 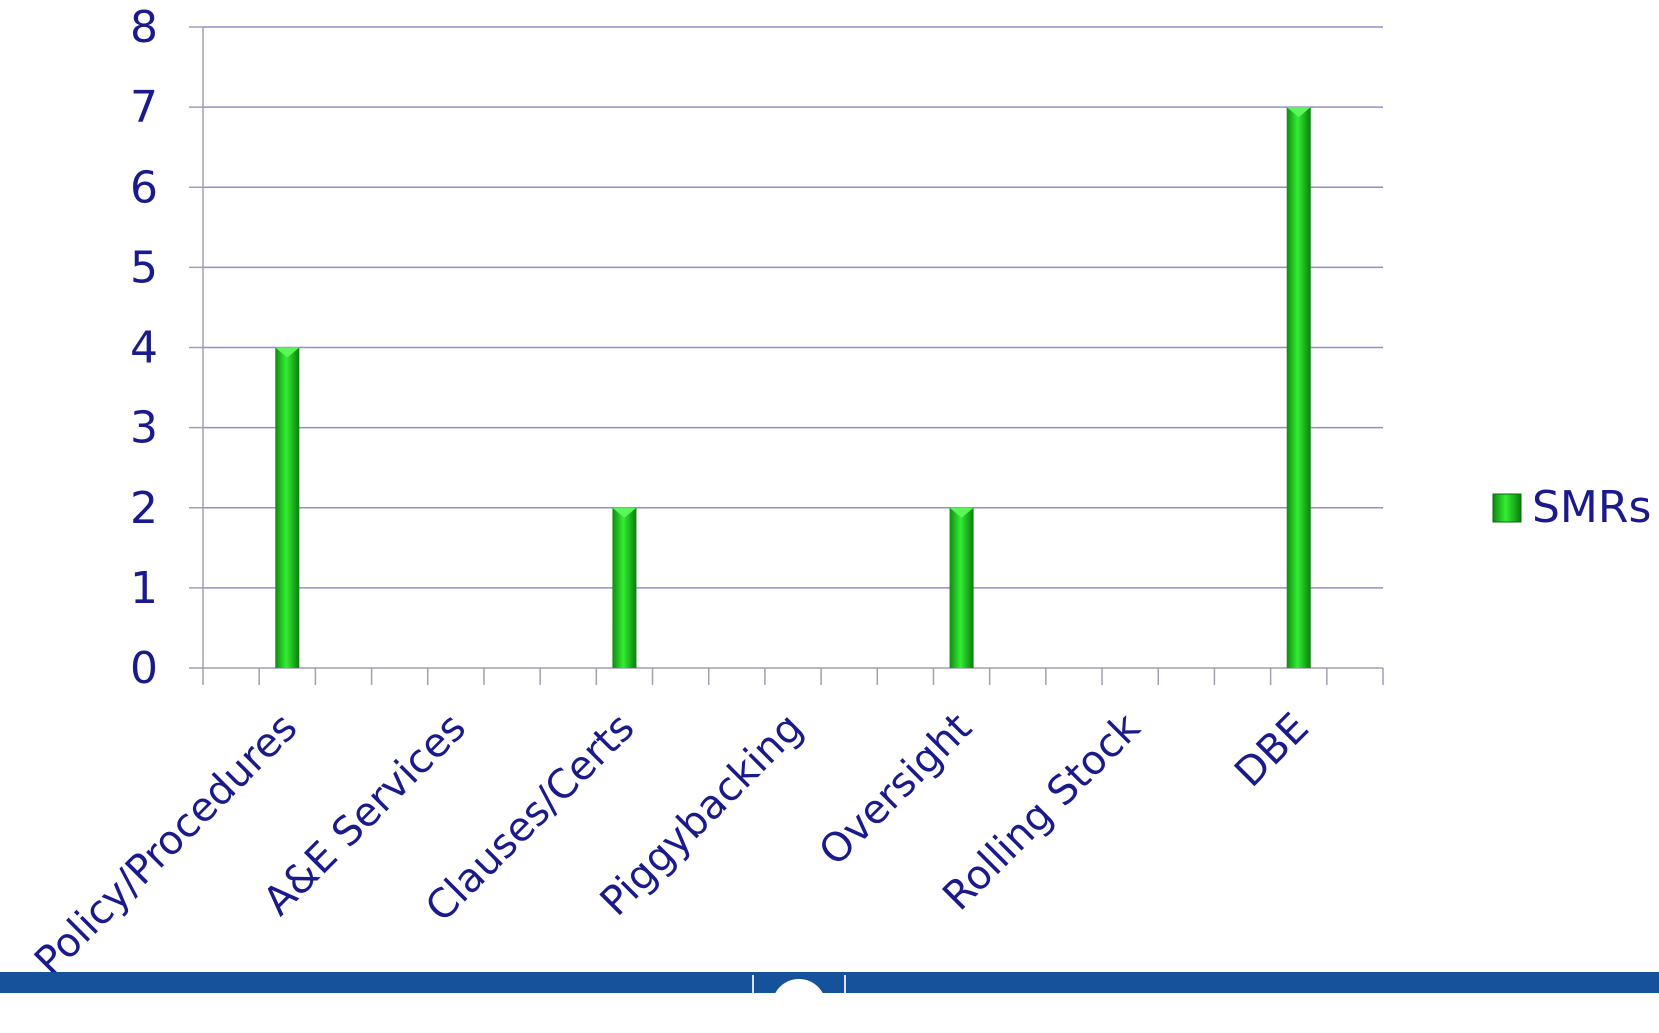 What do you see at coordinates (1298, 387) in the screenshot?
I see `bar-dbe` at bounding box center [1298, 387].